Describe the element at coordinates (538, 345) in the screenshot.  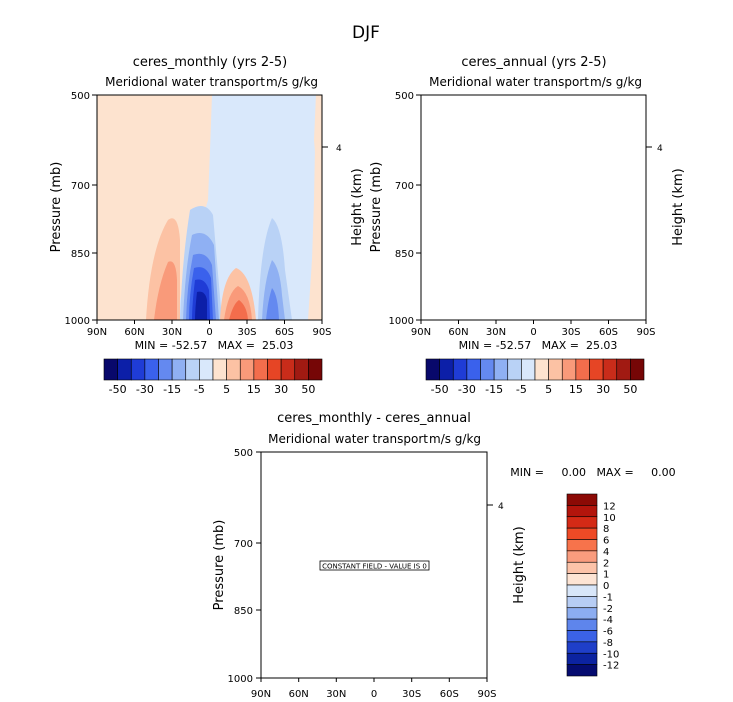
I see `min-max-stats: MIN = -52.57 MAX = 25.03` at that location.